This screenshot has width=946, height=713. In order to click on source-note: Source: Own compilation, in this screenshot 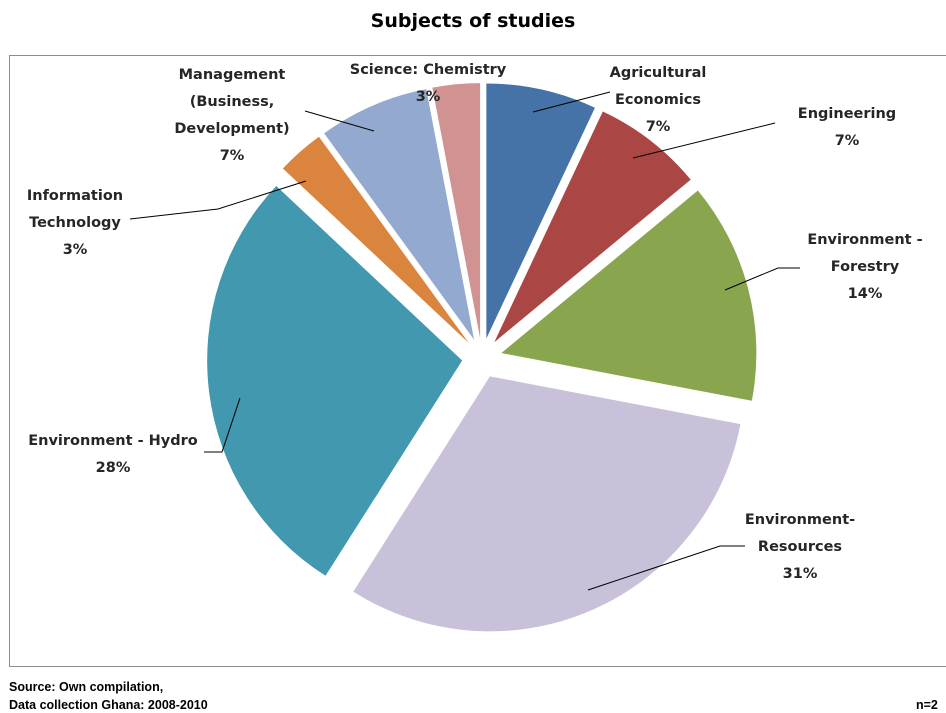, I will do `click(86, 687)`.